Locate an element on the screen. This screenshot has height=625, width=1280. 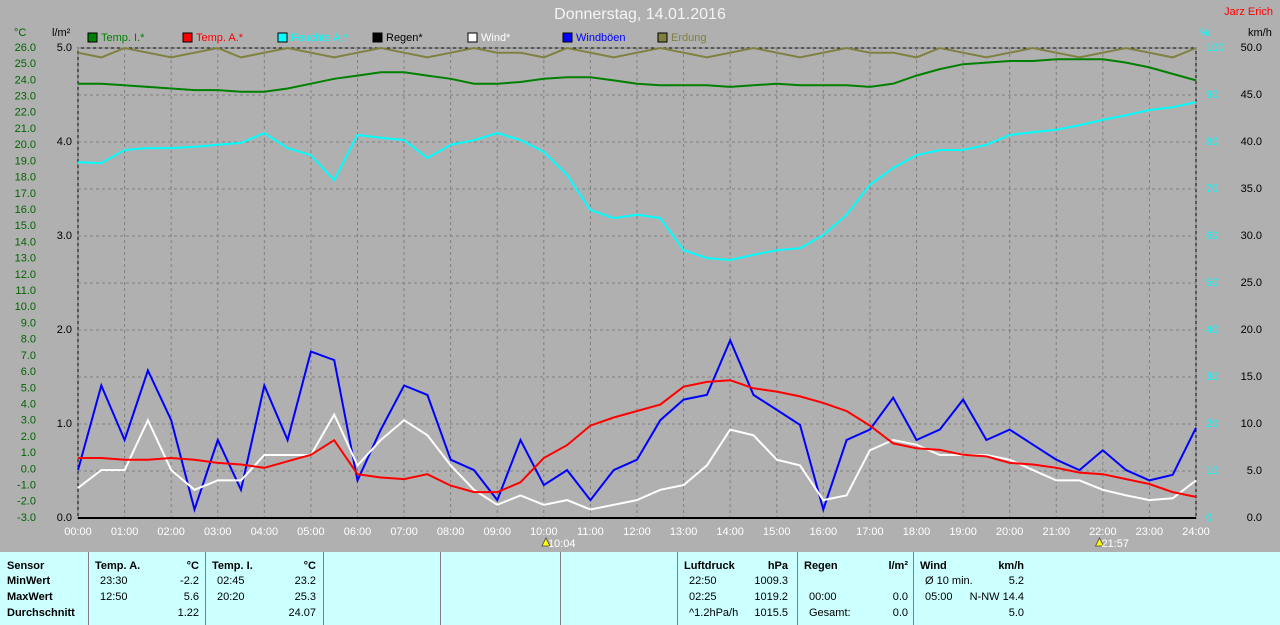
y-tick-label: 13.0 is located at coordinates (25, 259).